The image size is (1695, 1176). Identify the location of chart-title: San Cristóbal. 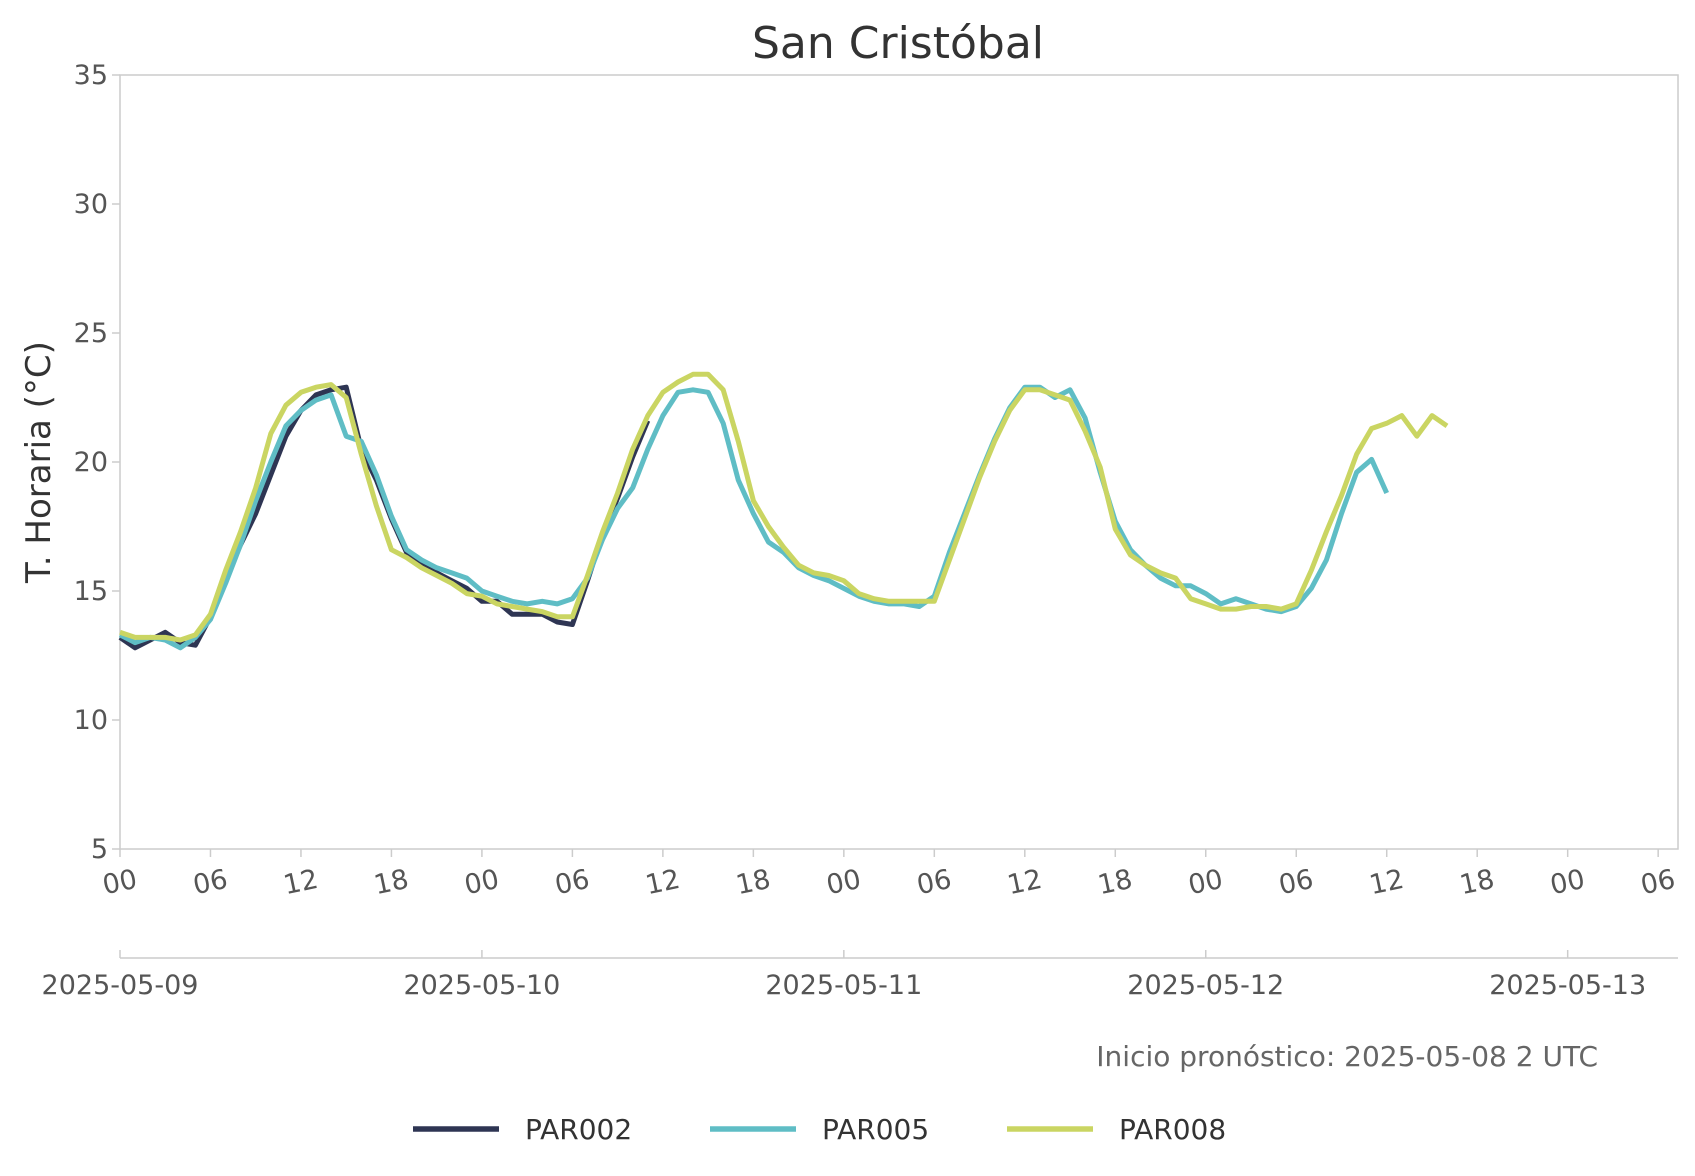
(898, 43).